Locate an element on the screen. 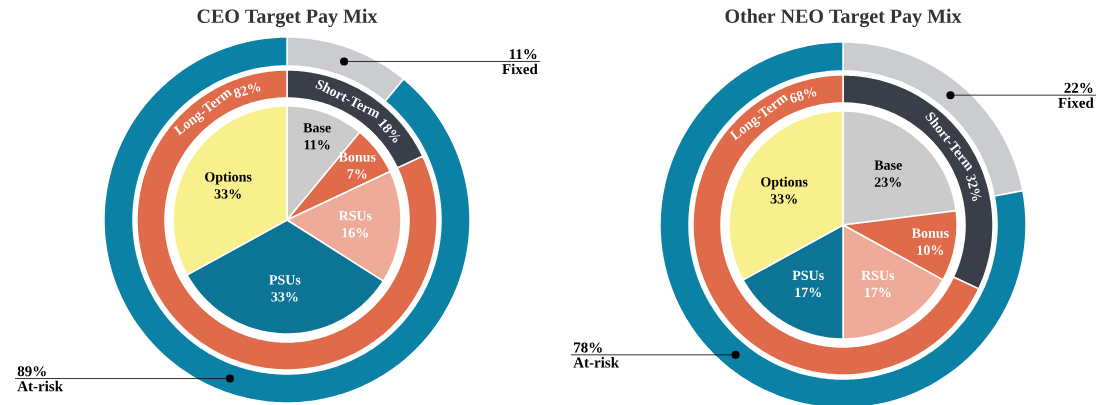 This screenshot has height=405, width=1104. data-label: 22% is located at coordinates (1078, 87).